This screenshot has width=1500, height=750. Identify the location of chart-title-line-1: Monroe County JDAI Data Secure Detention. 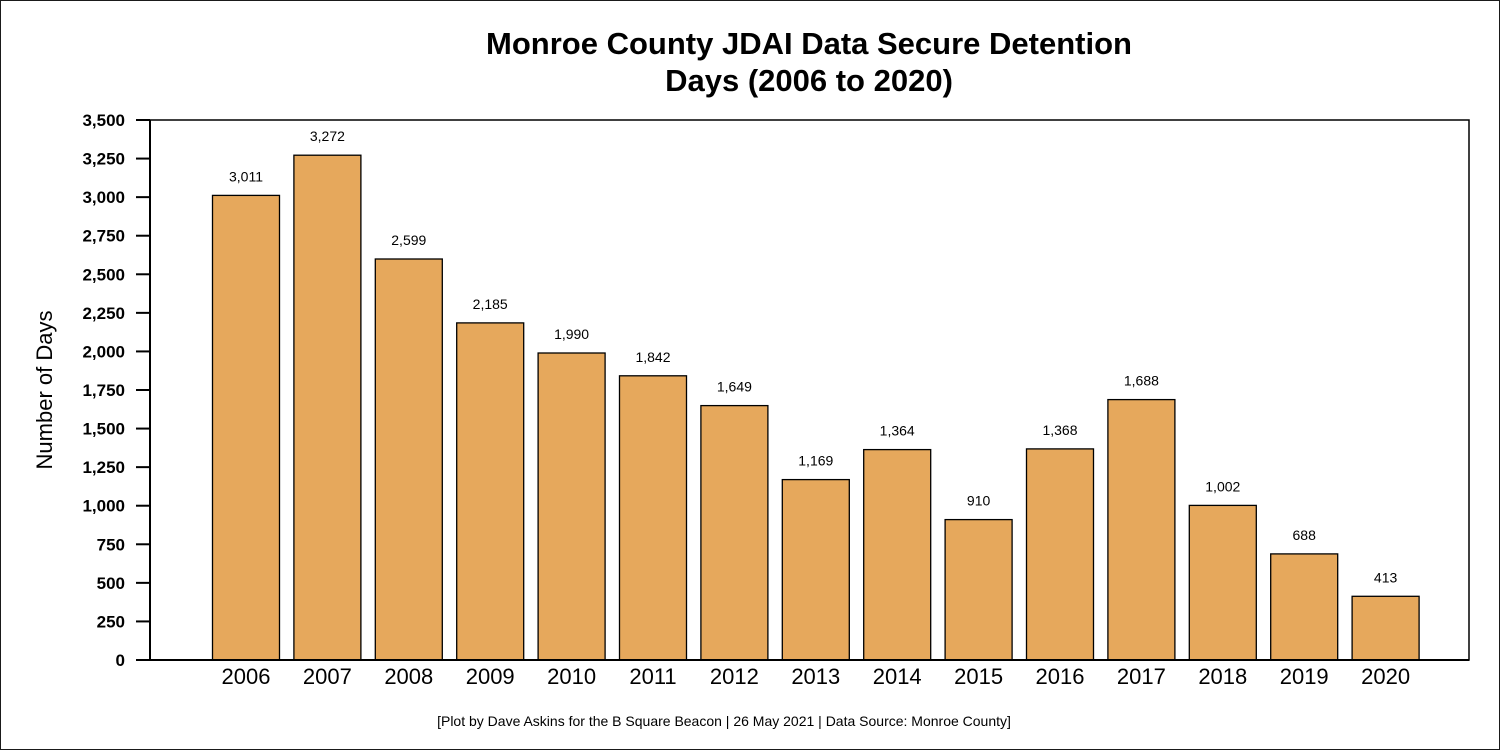
(809, 43).